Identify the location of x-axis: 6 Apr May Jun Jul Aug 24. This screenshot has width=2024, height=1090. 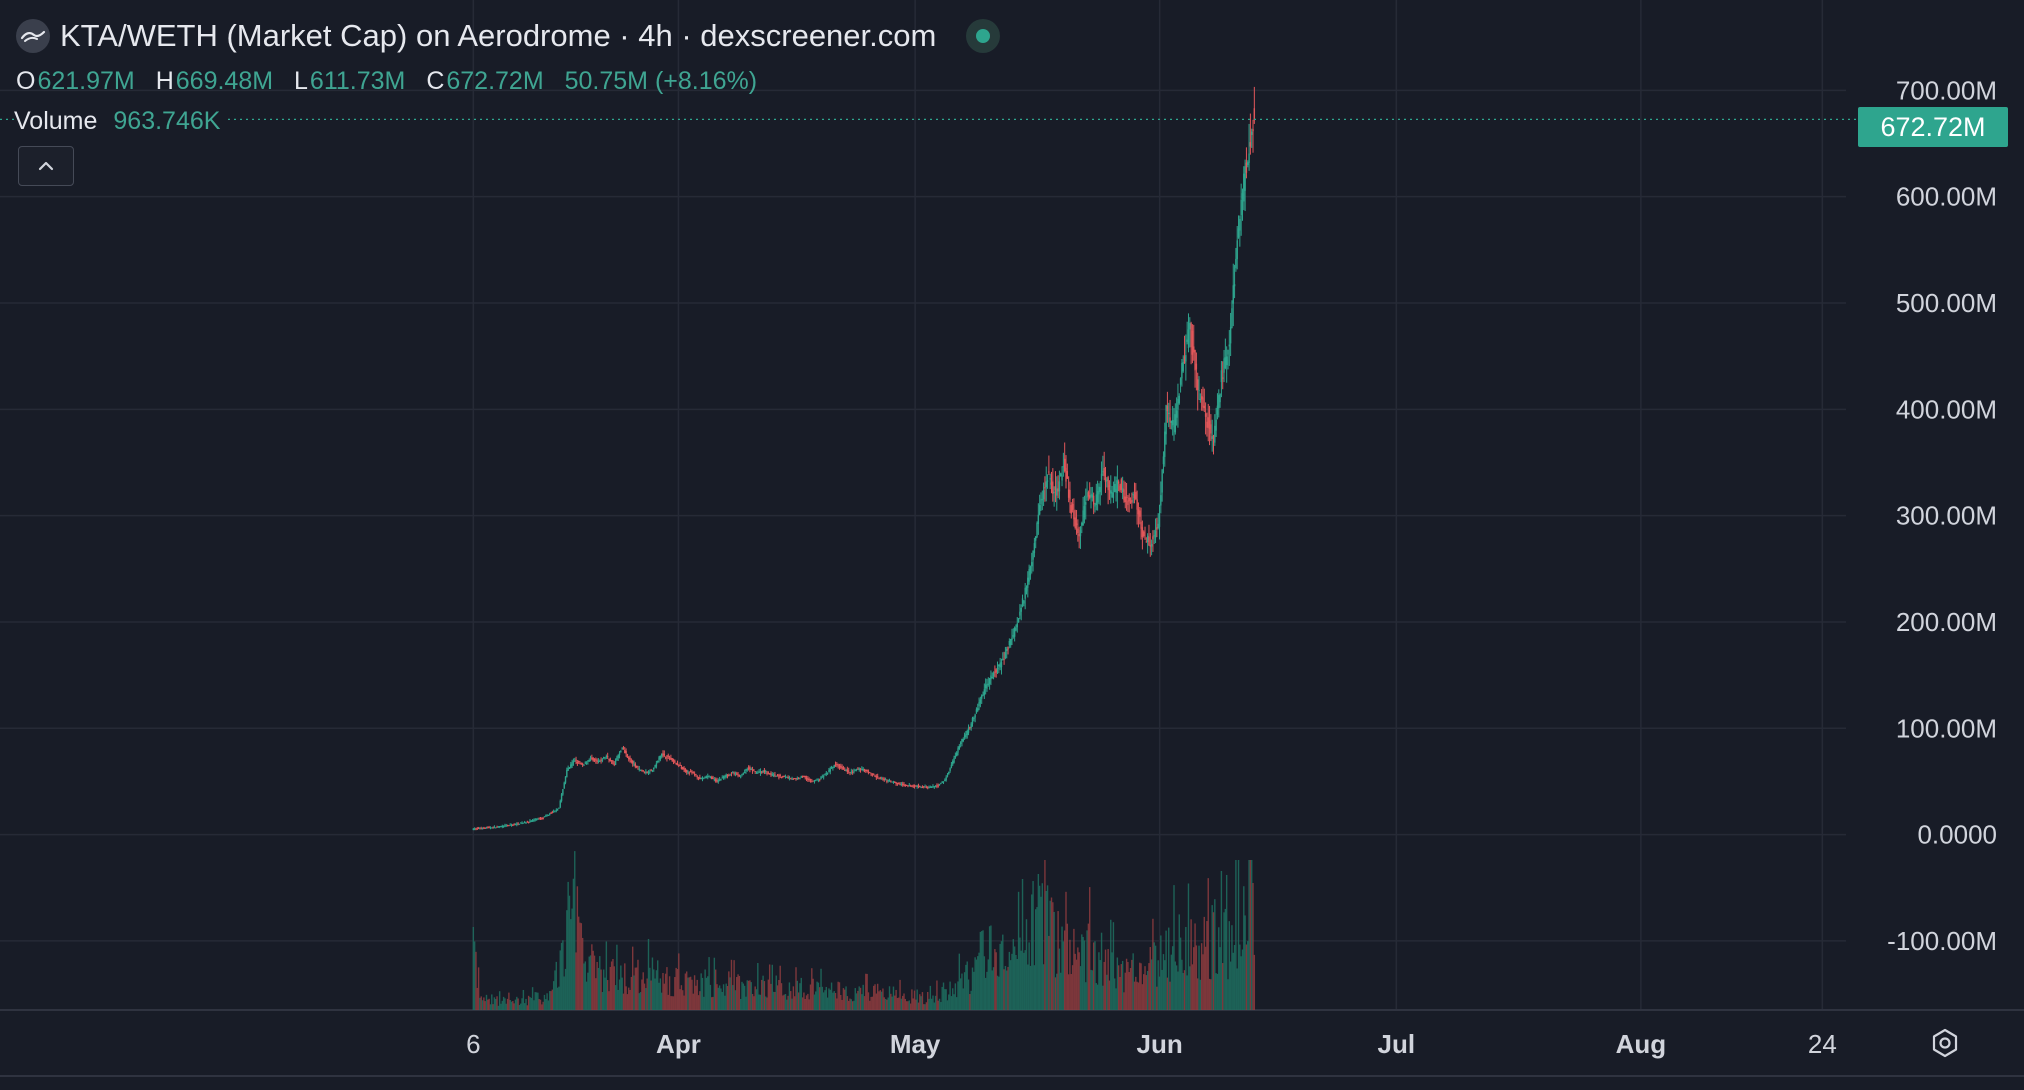
(1151, 1044).